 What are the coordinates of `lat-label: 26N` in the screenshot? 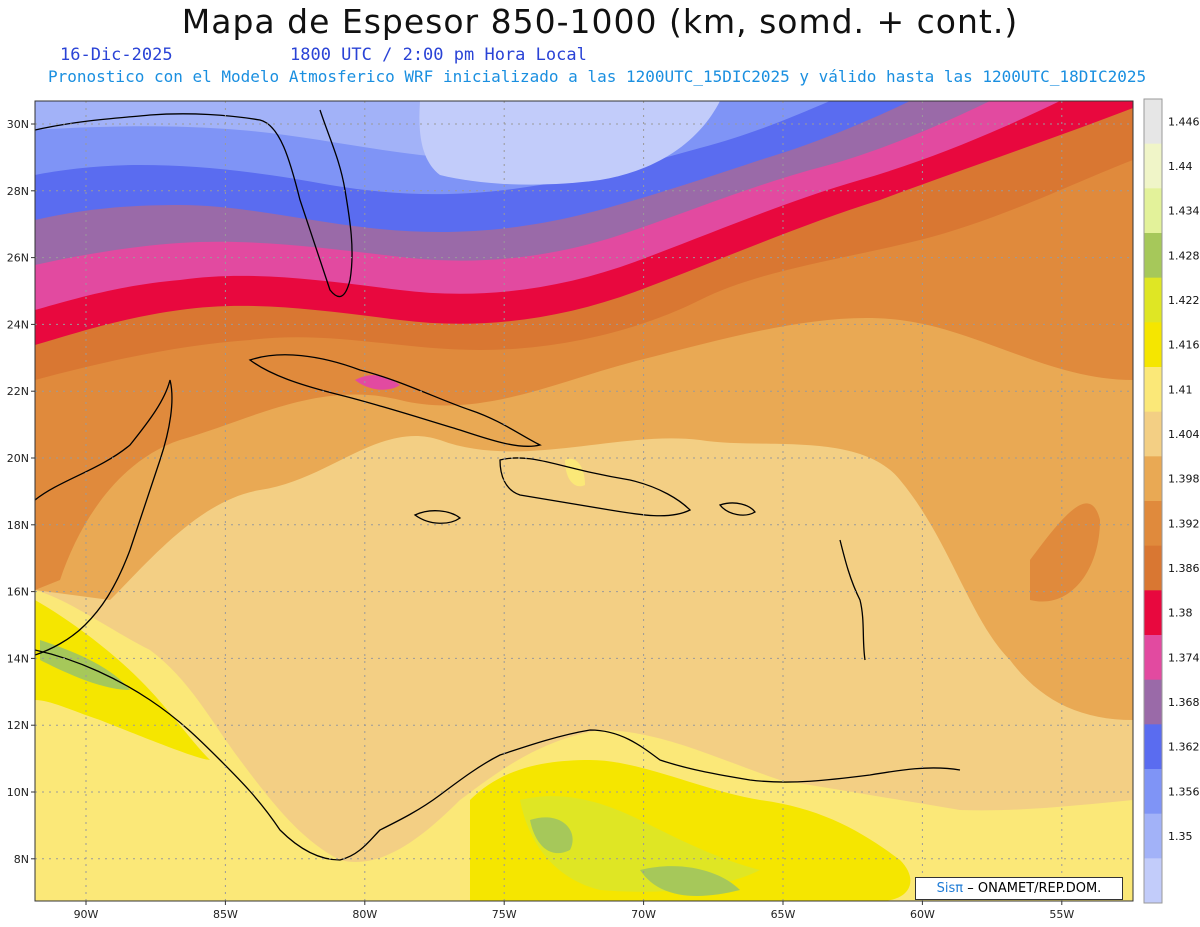 It's located at (18, 258).